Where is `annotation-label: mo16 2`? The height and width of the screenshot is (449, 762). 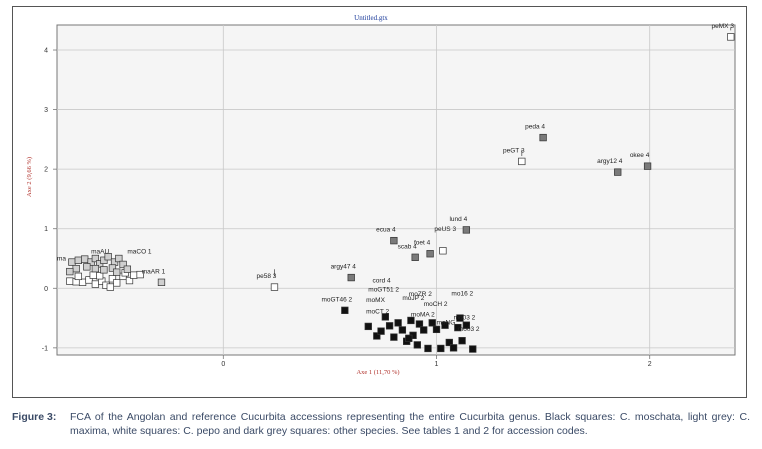
annotation-label: mo16 2 is located at coordinates (462, 293).